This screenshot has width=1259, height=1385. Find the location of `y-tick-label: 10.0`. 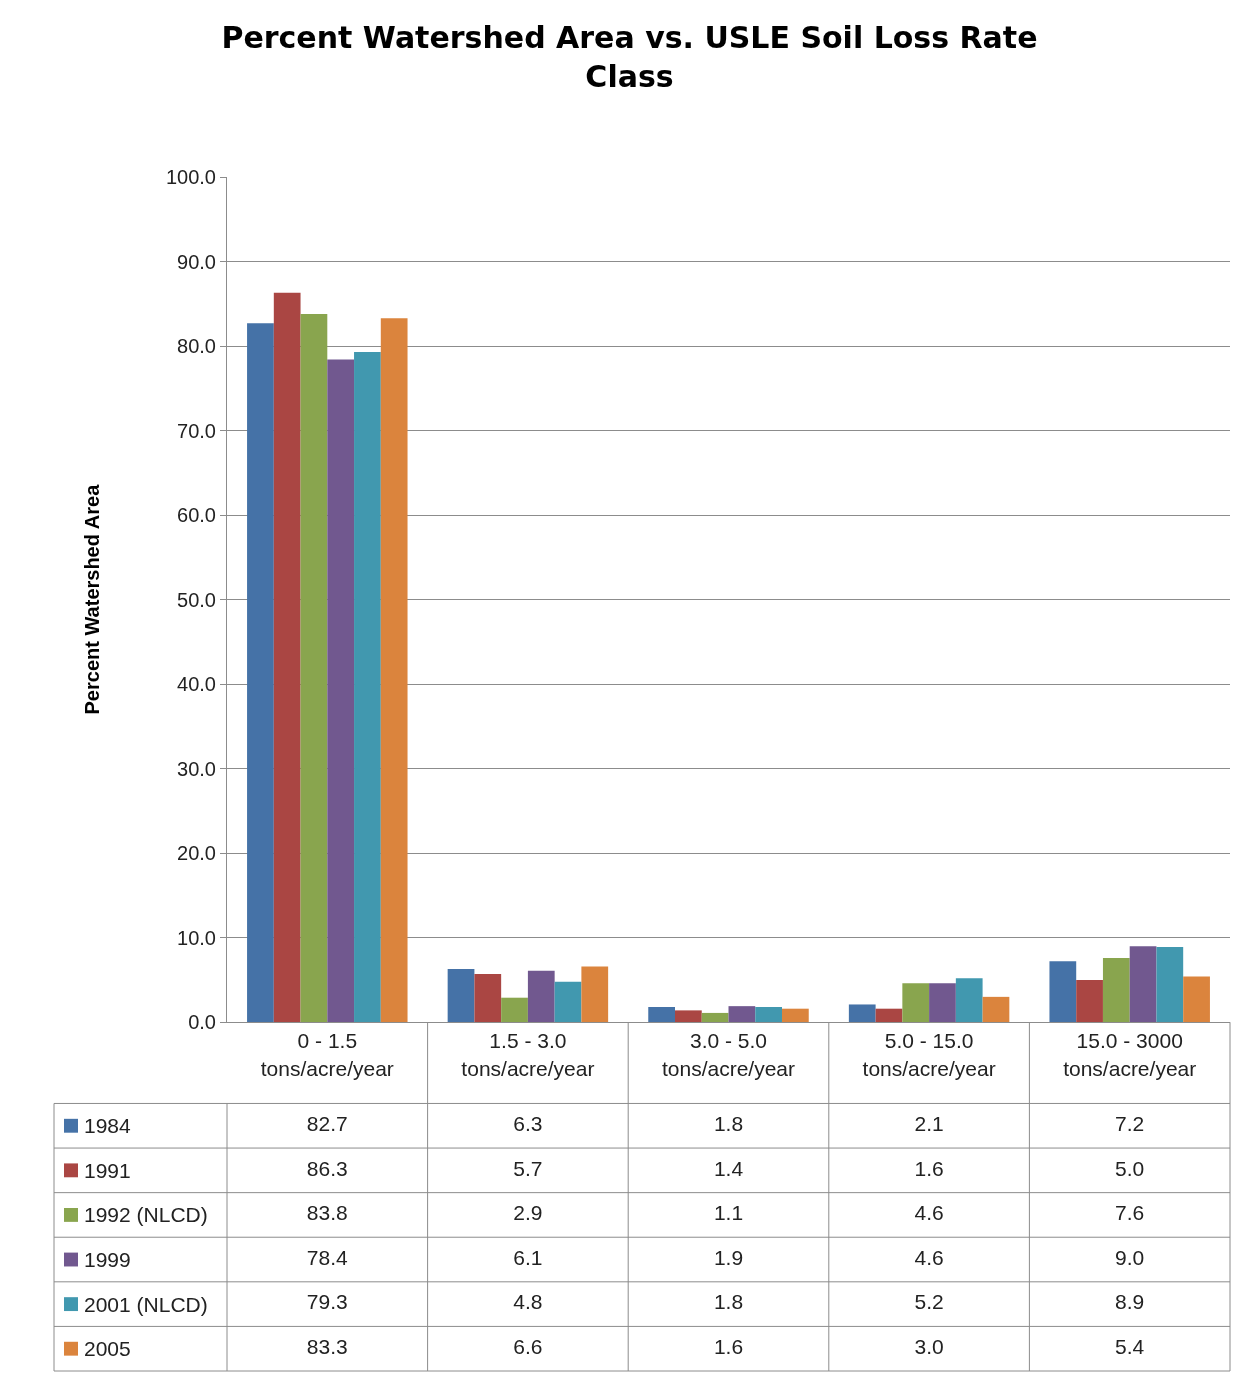

y-tick-label: 10.0 is located at coordinates (196, 937).